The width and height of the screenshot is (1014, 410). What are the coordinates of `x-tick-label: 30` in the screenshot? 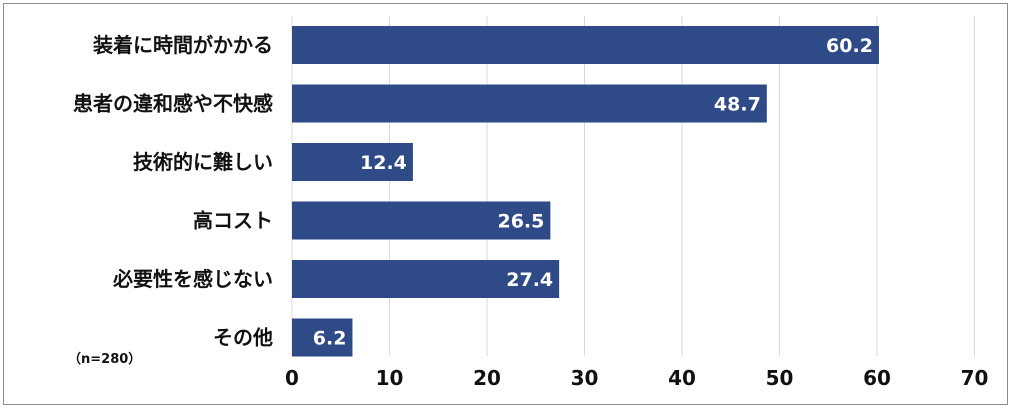 It's located at (585, 378).